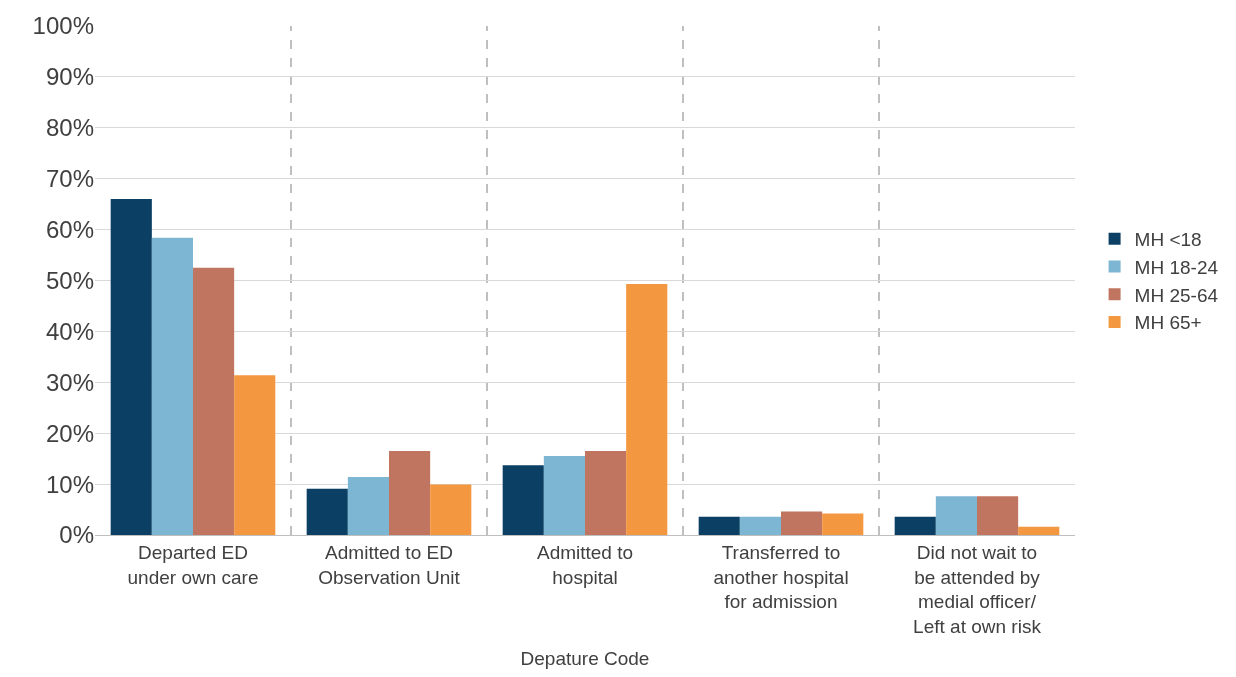 The width and height of the screenshot is (1236, 677). I want to click on y-tick-label: 70%, so click(69, 179).